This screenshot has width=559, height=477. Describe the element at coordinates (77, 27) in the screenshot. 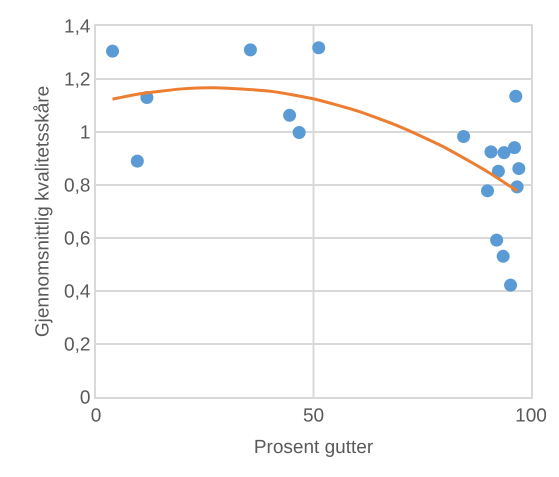

I see `y-tick-label: 1,4` at that location.